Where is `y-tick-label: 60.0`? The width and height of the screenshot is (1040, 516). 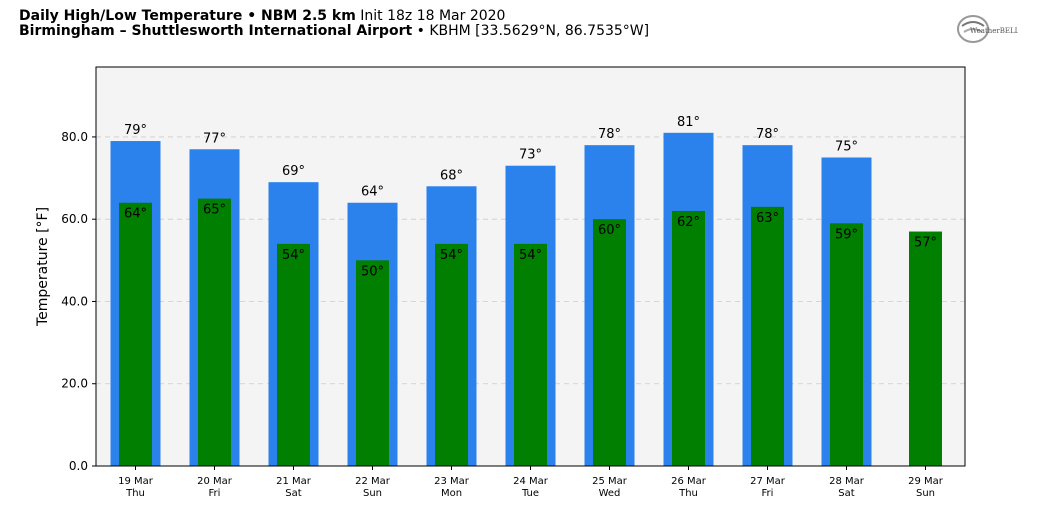
y-tick-label: 60.0 is located at coordinates (74, 219).